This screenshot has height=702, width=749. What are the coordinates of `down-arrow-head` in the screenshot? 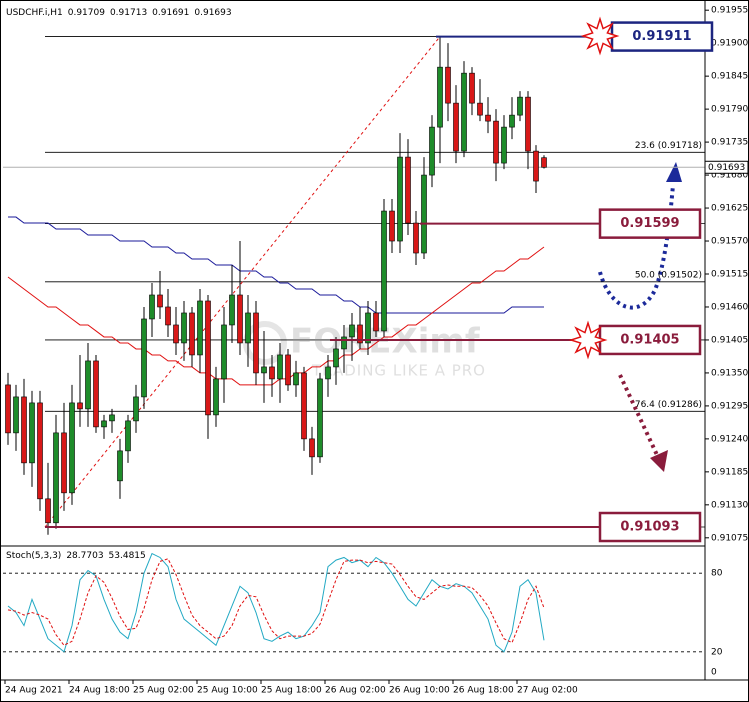 It's located at (659, 461).